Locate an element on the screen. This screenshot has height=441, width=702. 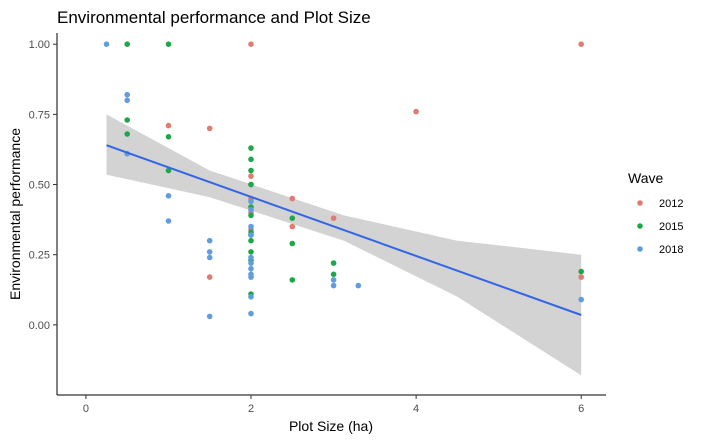
legend-key-2018 is located at coordinates (640, 249).